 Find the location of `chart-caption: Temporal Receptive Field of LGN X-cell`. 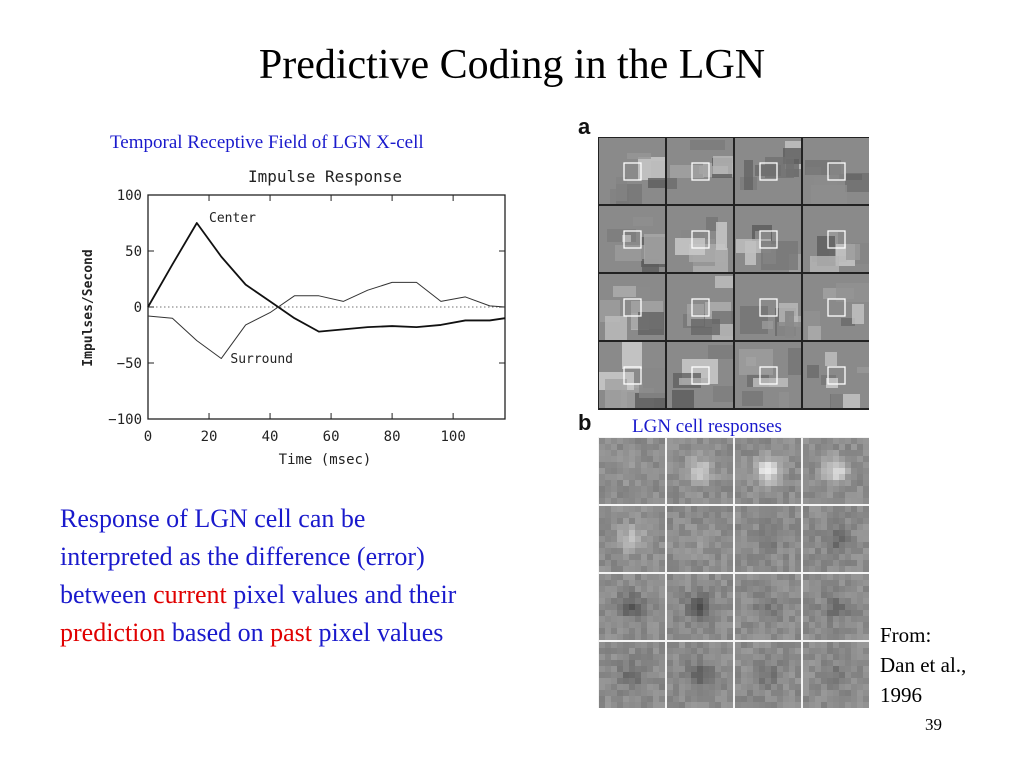

chart-caption: Temporal Receptive Field of LGN X-cell is located at coordinates (267, 142).